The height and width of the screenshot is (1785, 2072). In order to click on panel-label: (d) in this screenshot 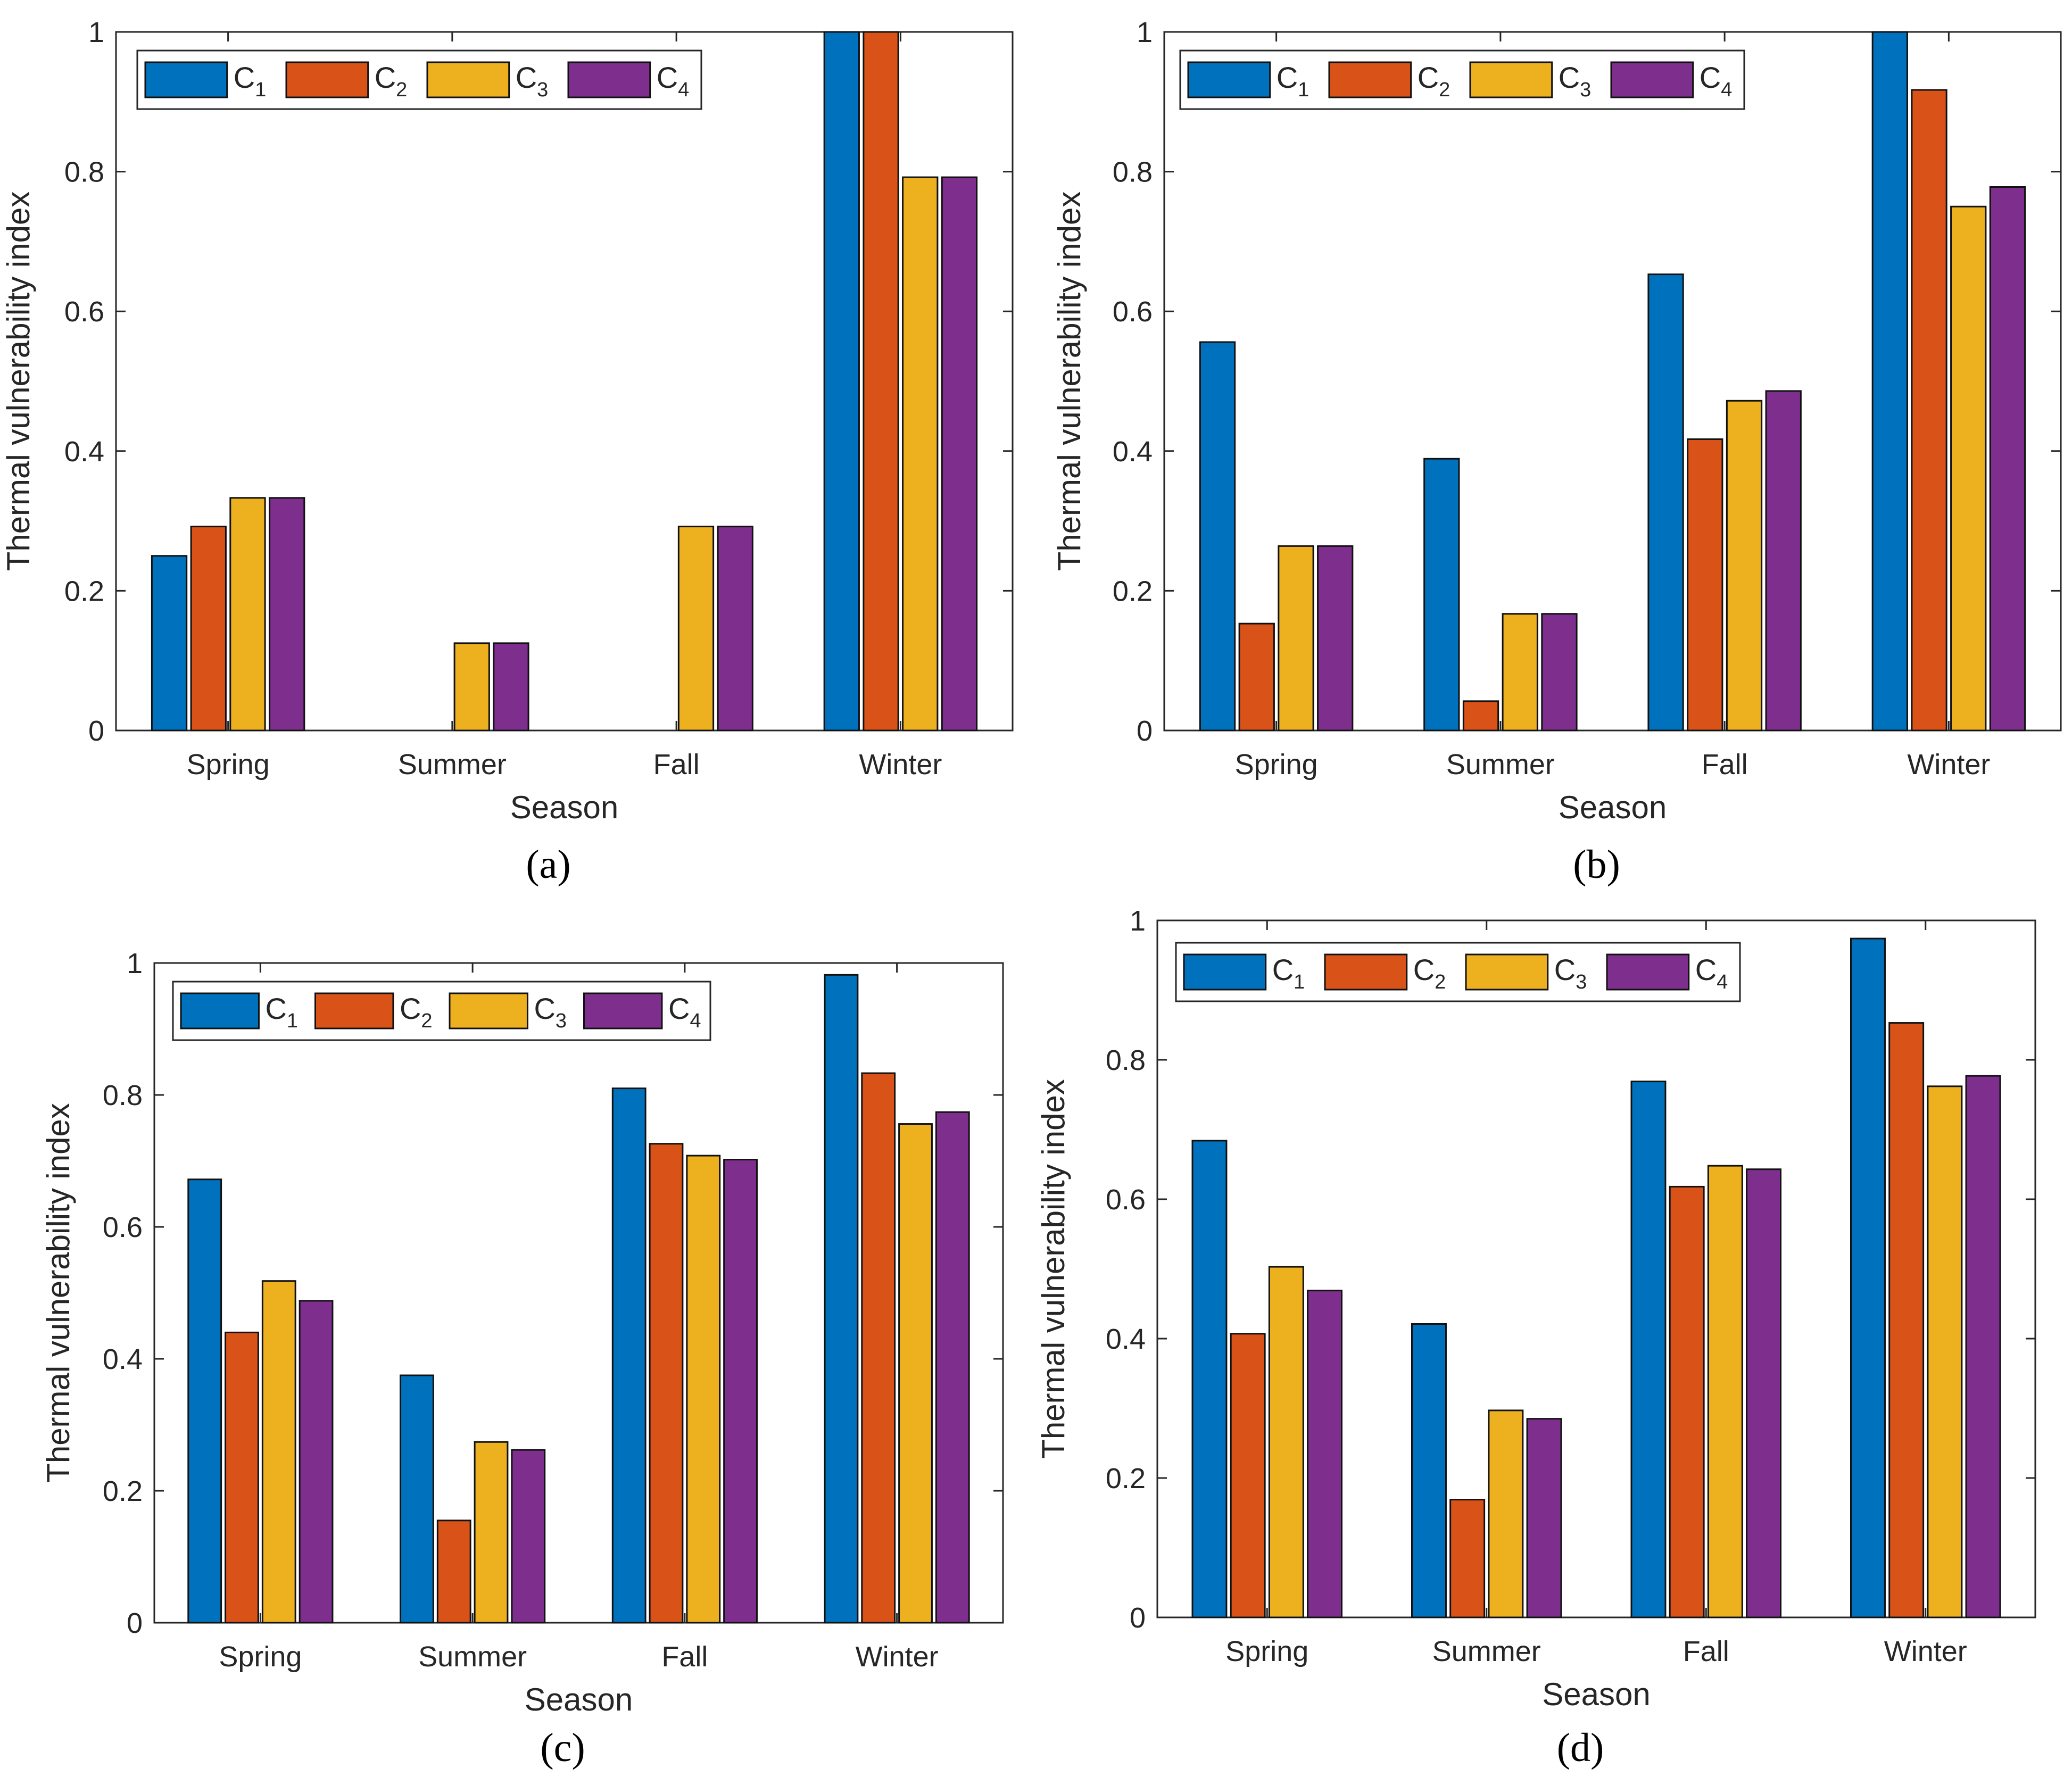, I will do `click(1581, 1747)`.